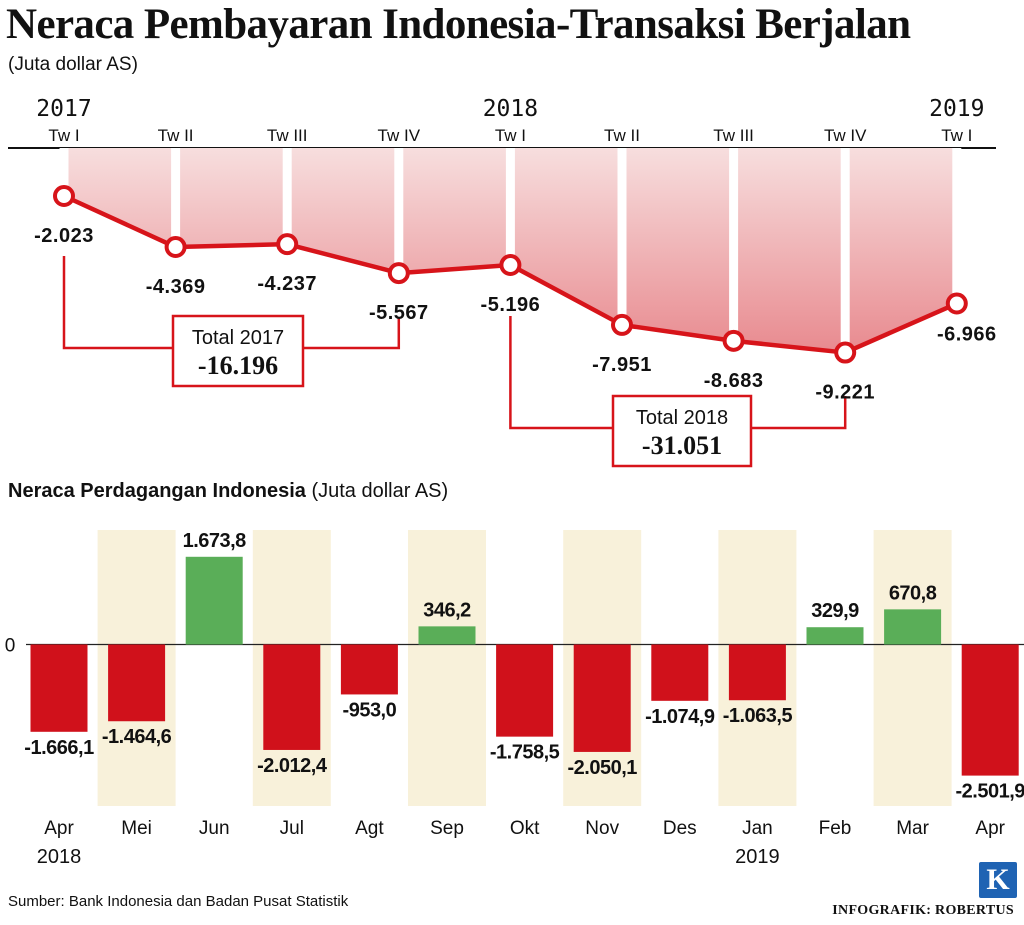 This screenshot has height=925, width=1024. Describe the element at coordinates (292, 828) in the screenshot. I see `month-label: Jul` at that location.